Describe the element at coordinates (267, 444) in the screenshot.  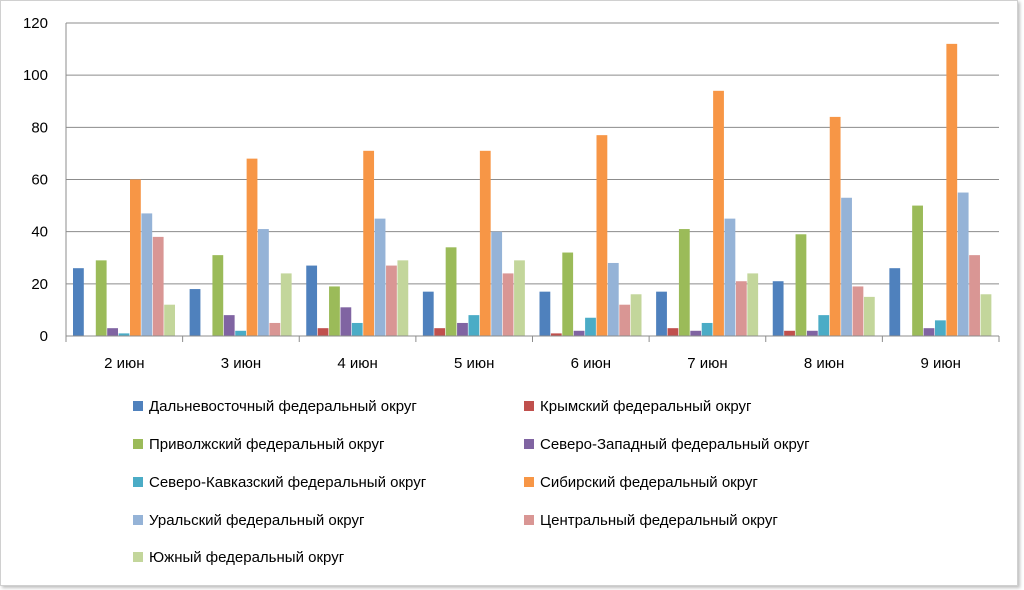
I see `legend-label: Приволжский федеральный округ` at that location.